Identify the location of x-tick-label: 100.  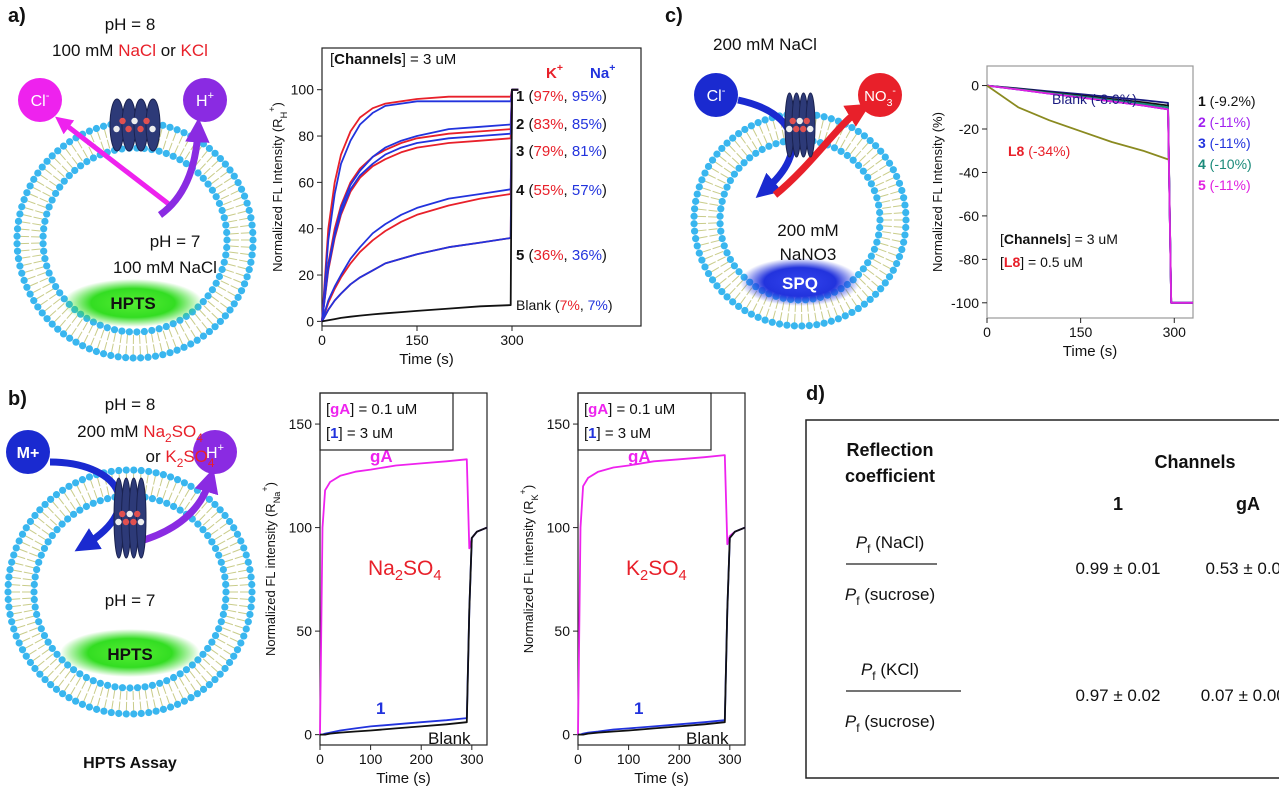
(629, 759).